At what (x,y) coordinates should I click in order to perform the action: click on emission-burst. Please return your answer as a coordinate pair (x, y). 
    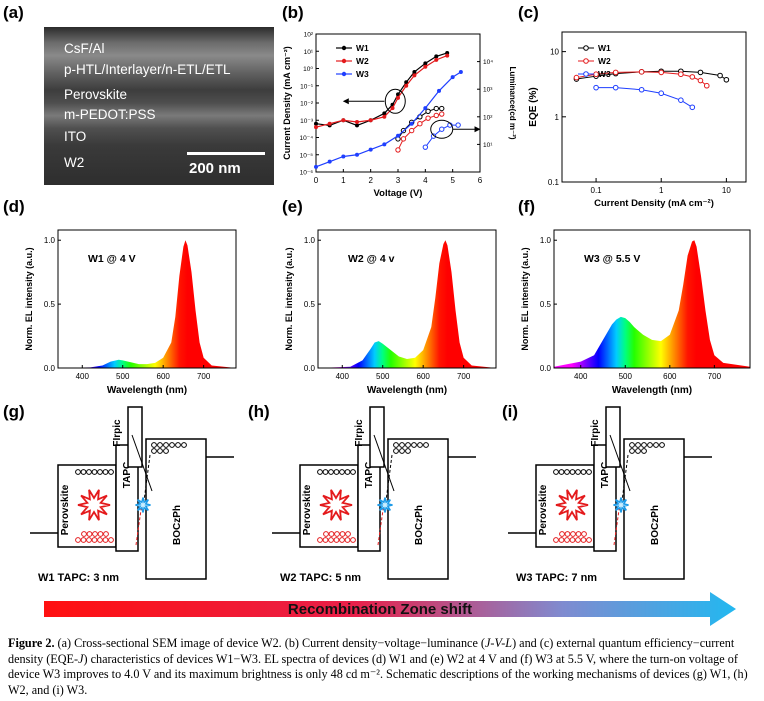
    Looking at the image, I should click on (385, 505).